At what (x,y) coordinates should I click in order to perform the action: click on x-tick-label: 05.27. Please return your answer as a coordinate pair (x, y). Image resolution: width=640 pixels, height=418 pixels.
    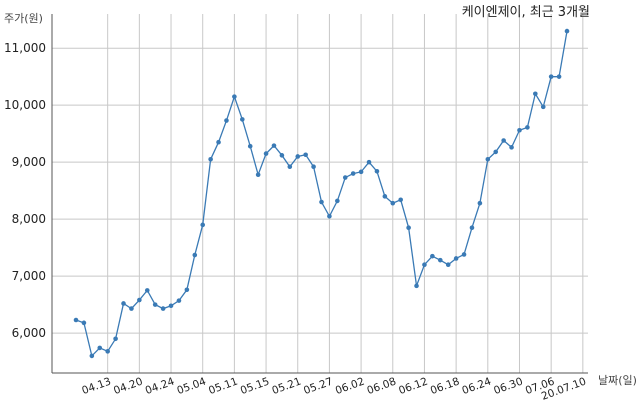
    Looking at the image, I should click on (318, 387).